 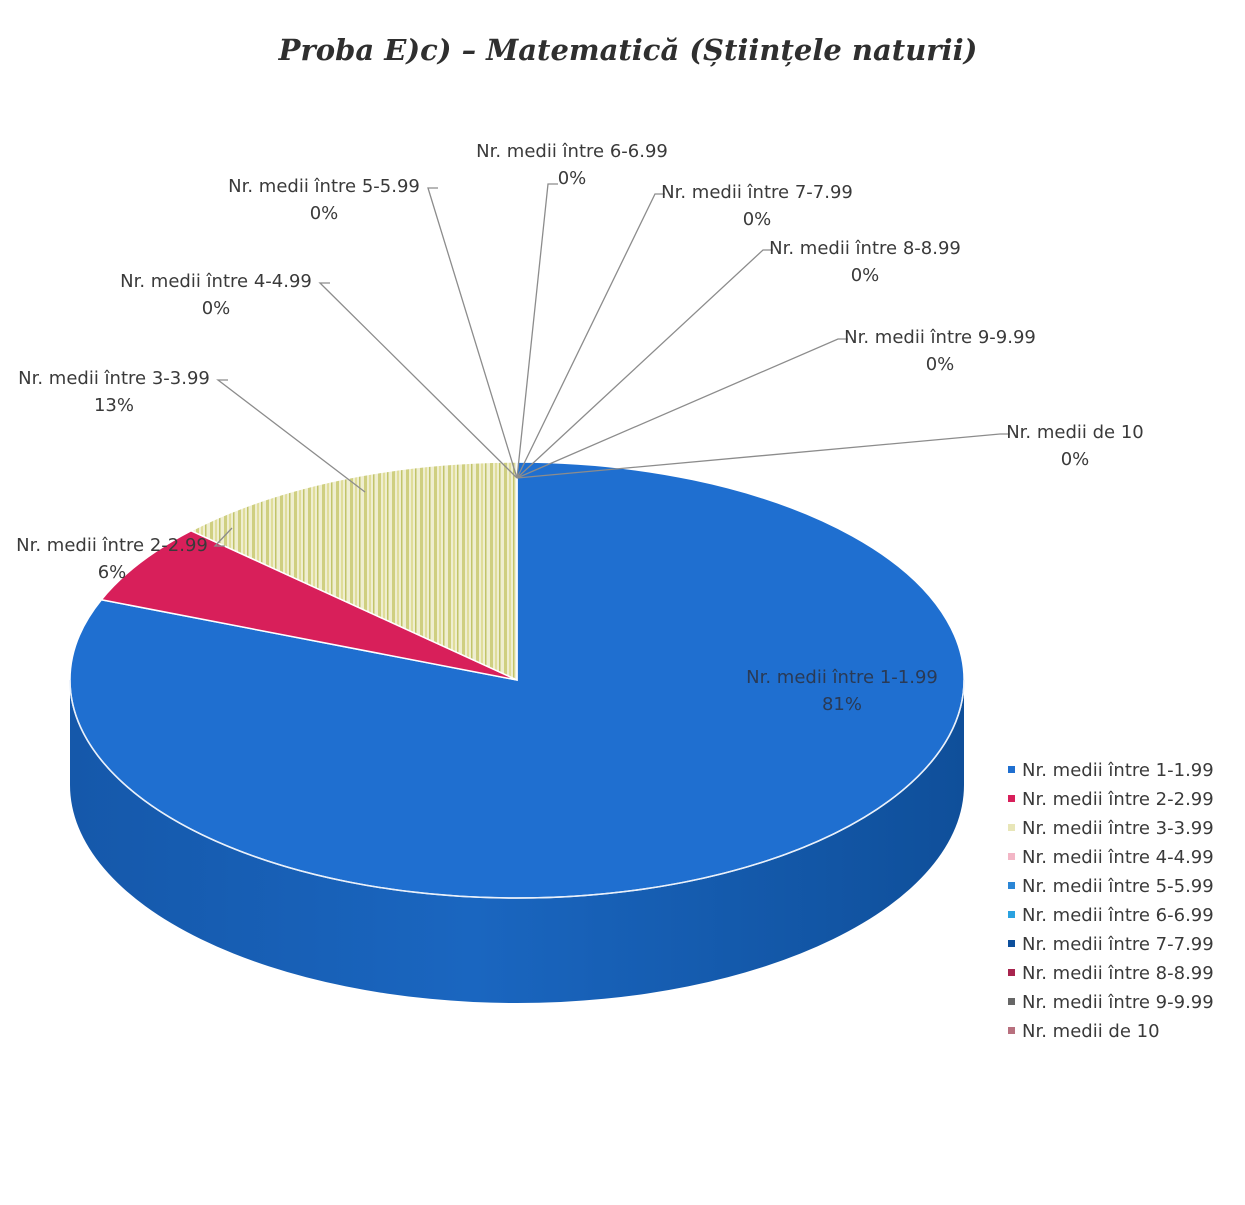 What do you see at coordinates (517, 789) in the screenshot?
I see `pie-rim` at bounding box center [517, 789].